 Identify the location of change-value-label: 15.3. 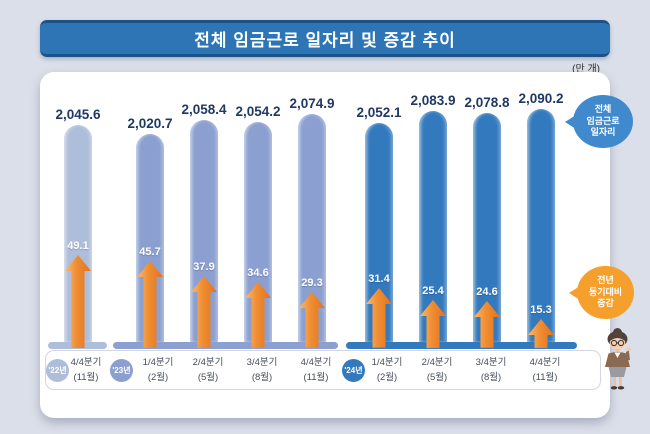
(541, 309).